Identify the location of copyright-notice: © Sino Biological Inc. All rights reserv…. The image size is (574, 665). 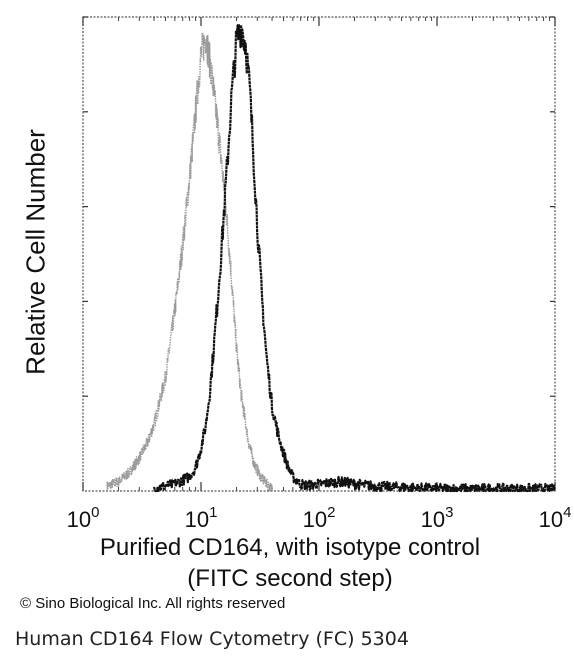
(153, 603).